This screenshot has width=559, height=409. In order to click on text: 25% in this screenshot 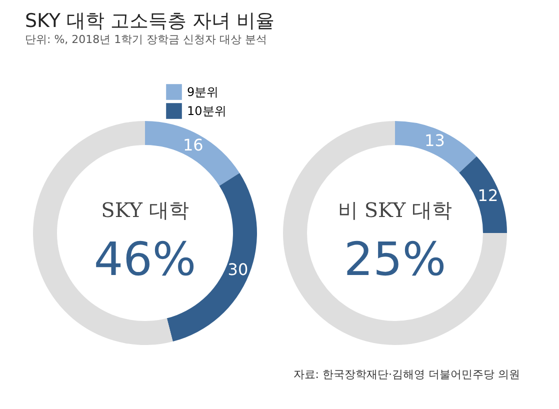, I will do `click(395, 259)`.